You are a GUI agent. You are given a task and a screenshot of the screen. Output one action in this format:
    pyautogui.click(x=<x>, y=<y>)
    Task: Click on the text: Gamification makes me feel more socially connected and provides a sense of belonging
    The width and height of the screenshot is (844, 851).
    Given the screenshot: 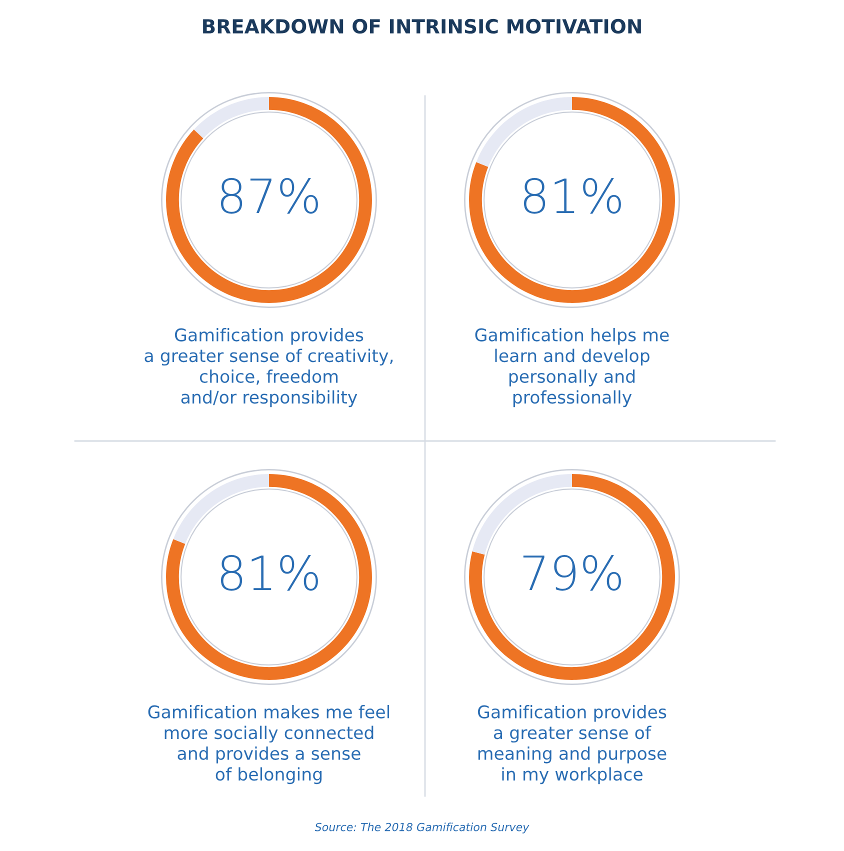 What is the action you would take?
    pyautogui.click(x=269, y=744)
    